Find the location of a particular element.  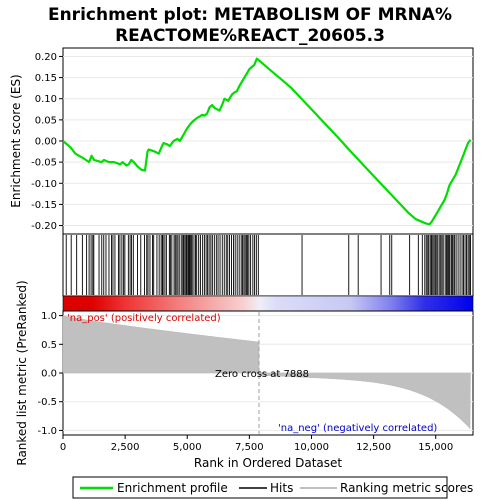

es-y-tick-label: -0.20 is located at coordinates (44, 226).